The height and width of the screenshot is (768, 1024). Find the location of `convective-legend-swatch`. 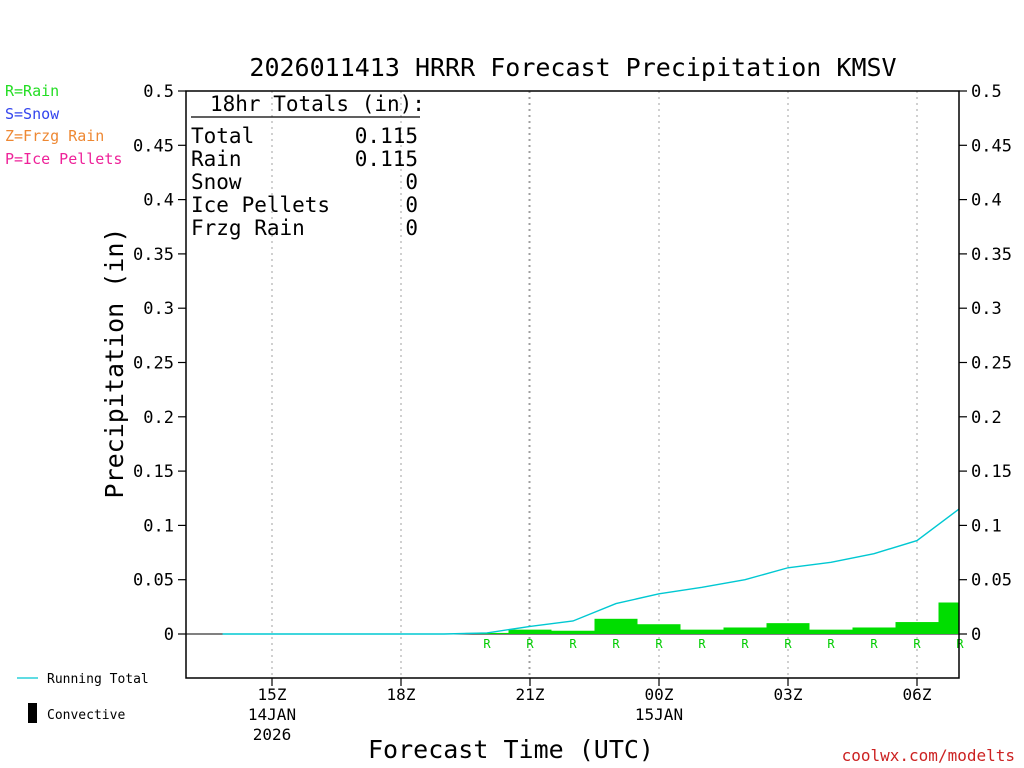

convective-legend-swatch is located at coordinates (32, 713).